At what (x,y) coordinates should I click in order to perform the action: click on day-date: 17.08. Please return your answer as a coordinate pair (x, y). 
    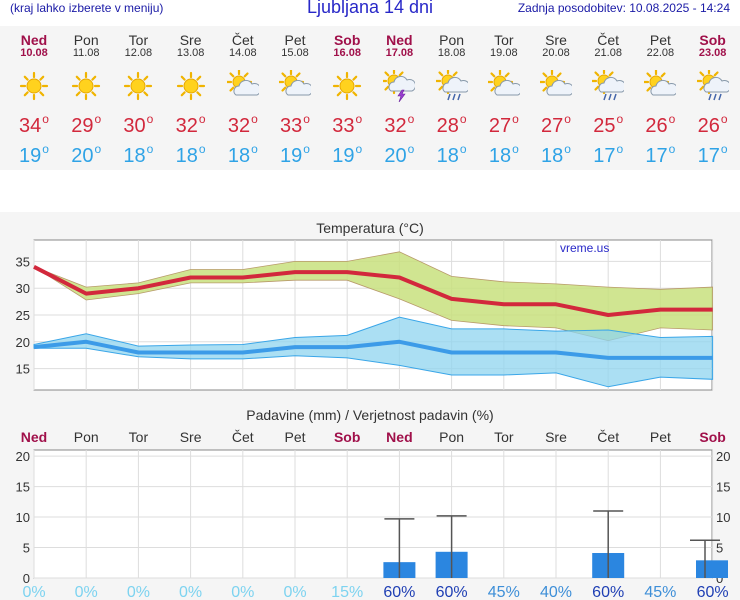
    Looking at the image, I should click on (399, 53).